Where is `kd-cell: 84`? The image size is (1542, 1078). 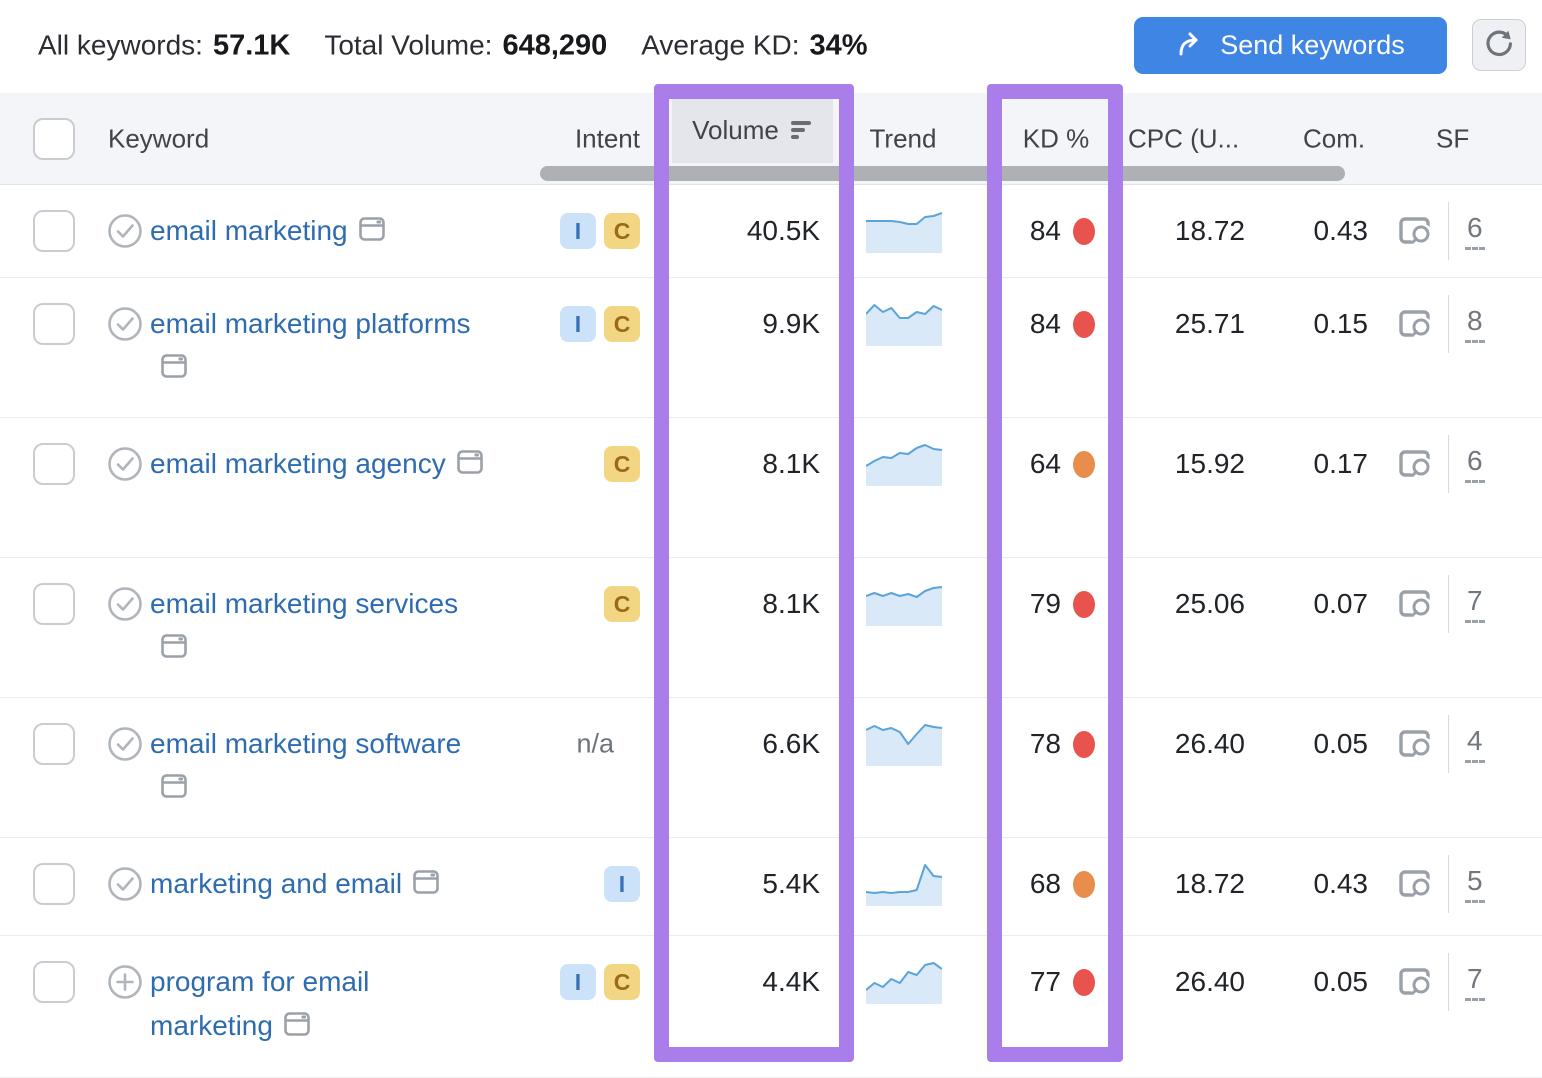 kd-cell: 84 is located at coordinates (1056, 231).